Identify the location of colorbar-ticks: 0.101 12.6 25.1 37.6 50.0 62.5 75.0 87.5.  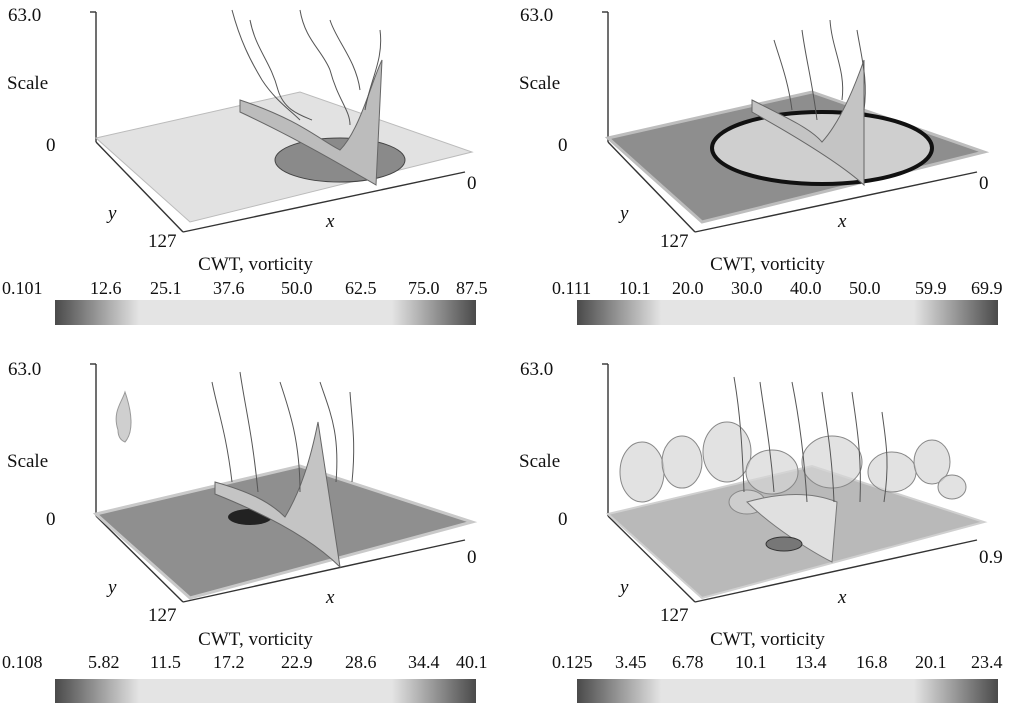
(255, 289).